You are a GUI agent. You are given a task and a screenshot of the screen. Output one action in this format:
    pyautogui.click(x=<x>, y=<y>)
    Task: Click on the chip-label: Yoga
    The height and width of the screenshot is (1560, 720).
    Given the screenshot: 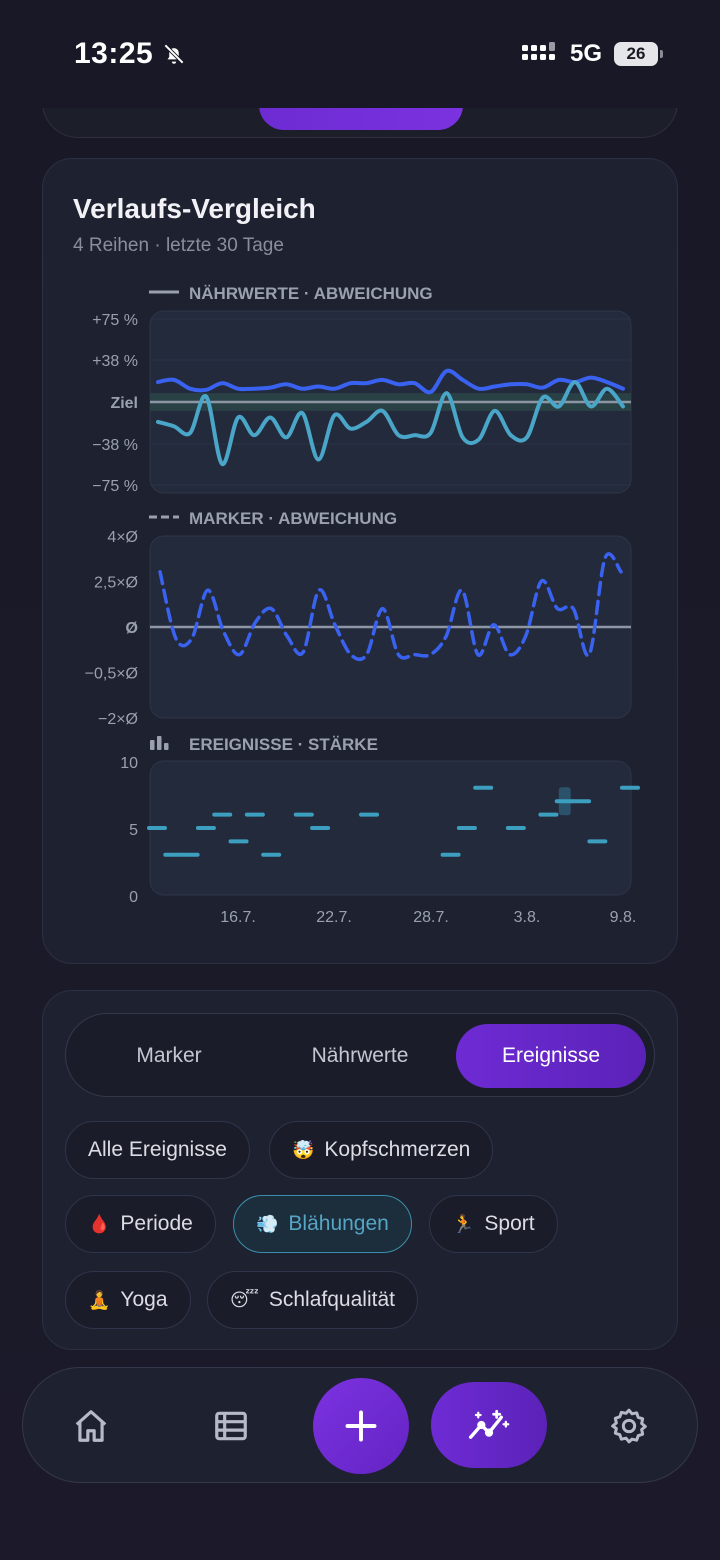 What is the action you would take?
    pyautogui.click(x=144, y=1299)
    